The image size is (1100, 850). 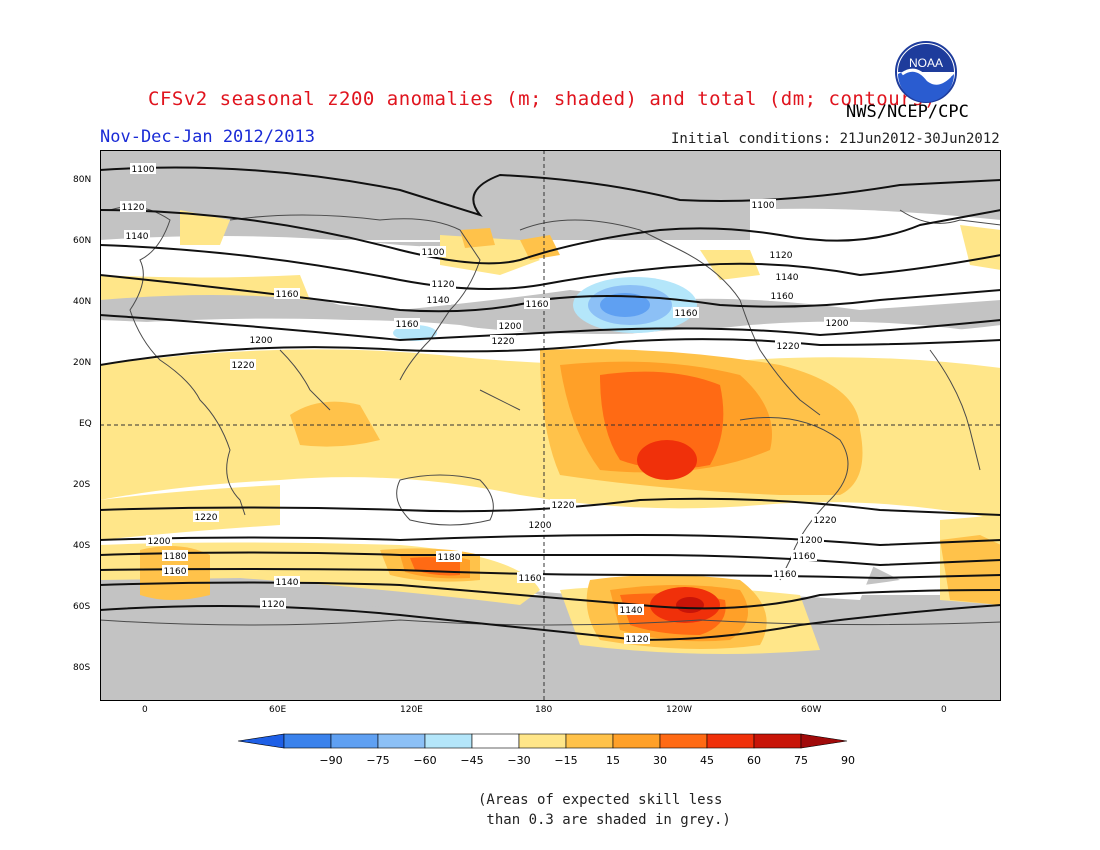 What do you see at coordinates (763, 205) in the screenshot?
I see `contour-label-1100-c: 1100` at bounding box center [763, 205].